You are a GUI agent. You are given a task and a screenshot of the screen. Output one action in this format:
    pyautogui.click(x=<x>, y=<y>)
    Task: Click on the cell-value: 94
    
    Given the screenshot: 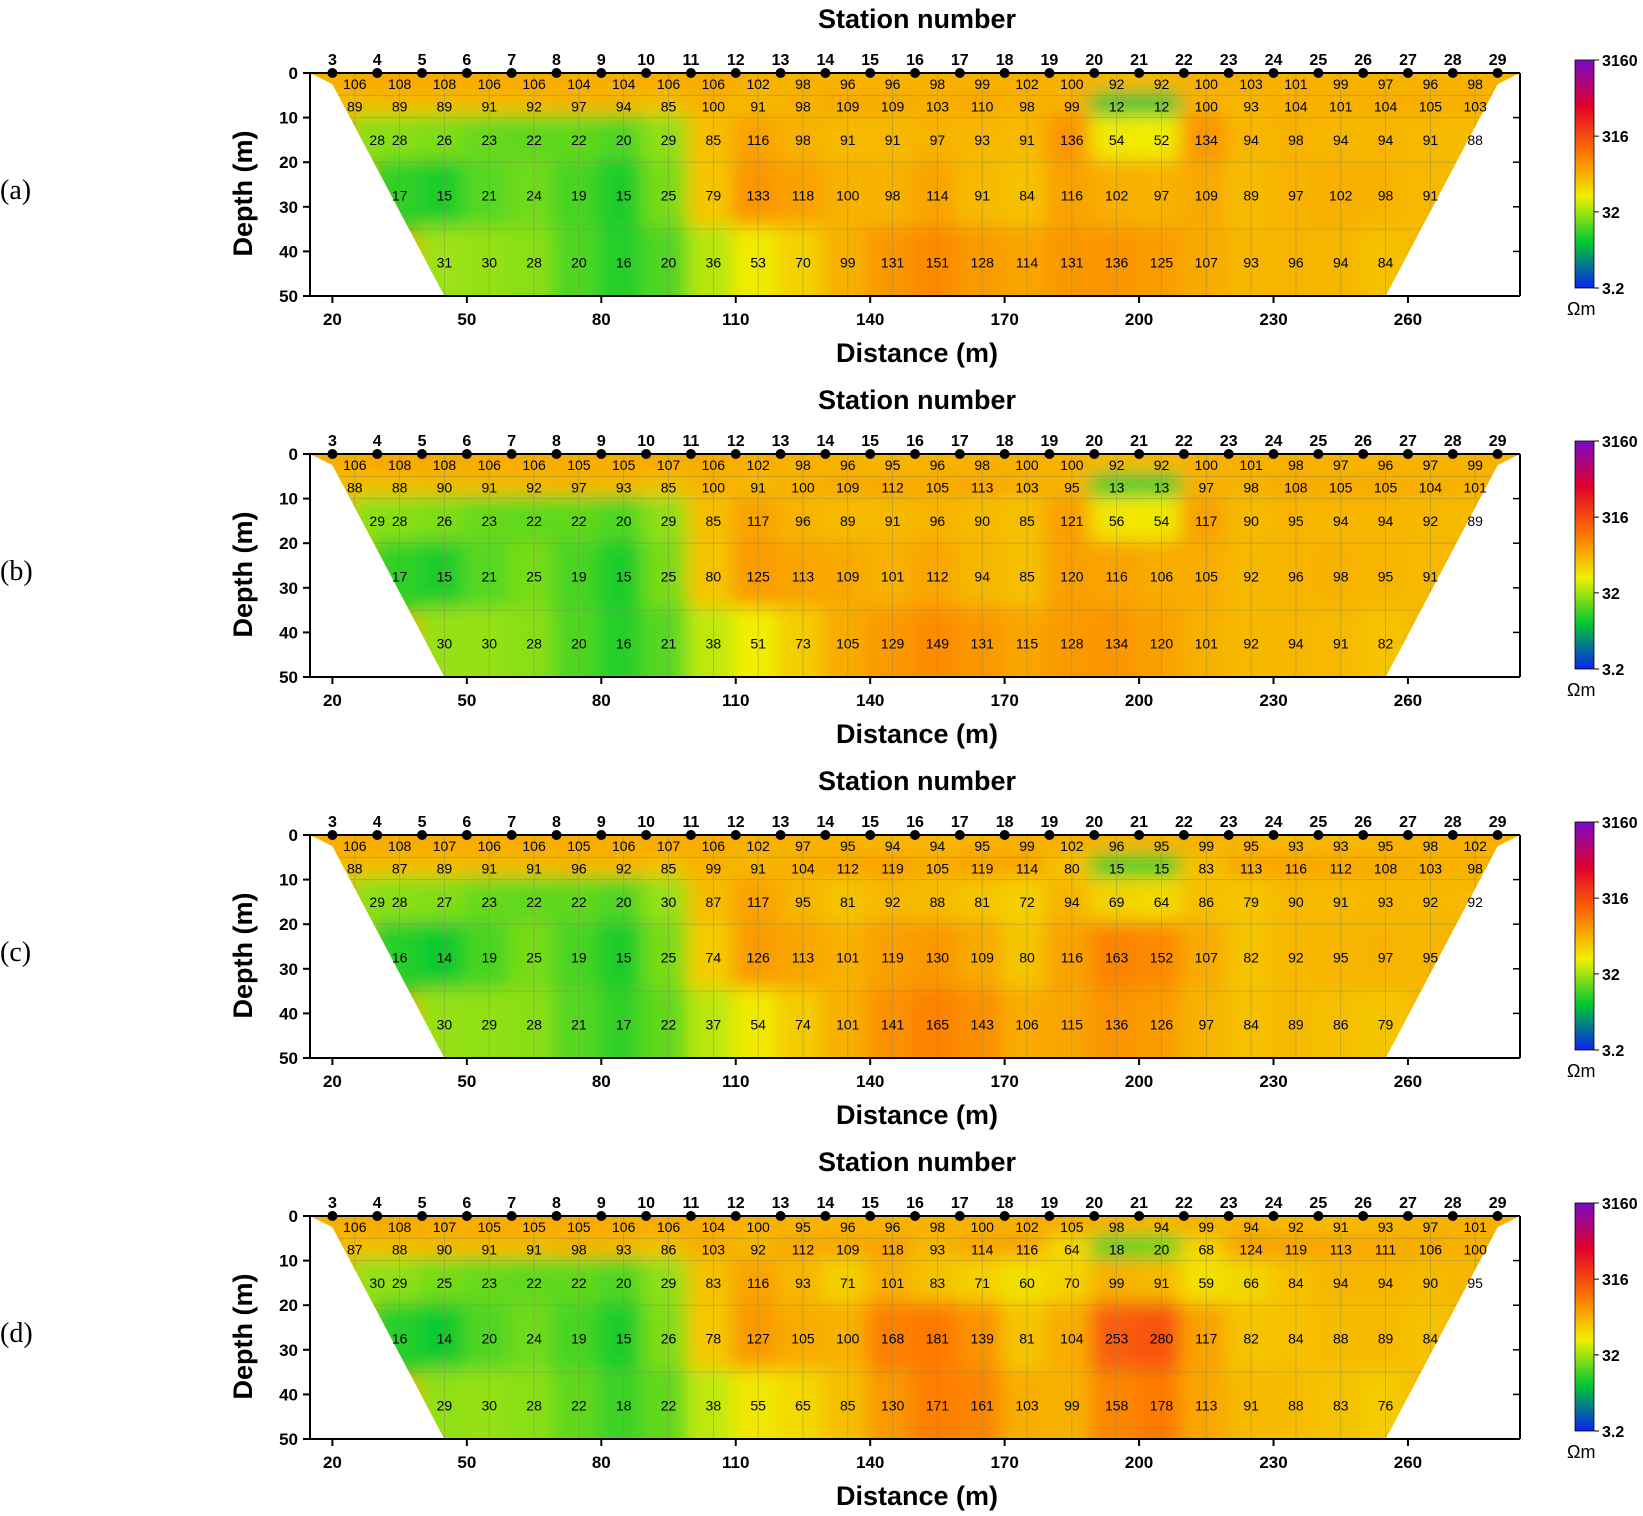 What is the action you would take?
    pyautogui.click(x=1251, y=140)
    